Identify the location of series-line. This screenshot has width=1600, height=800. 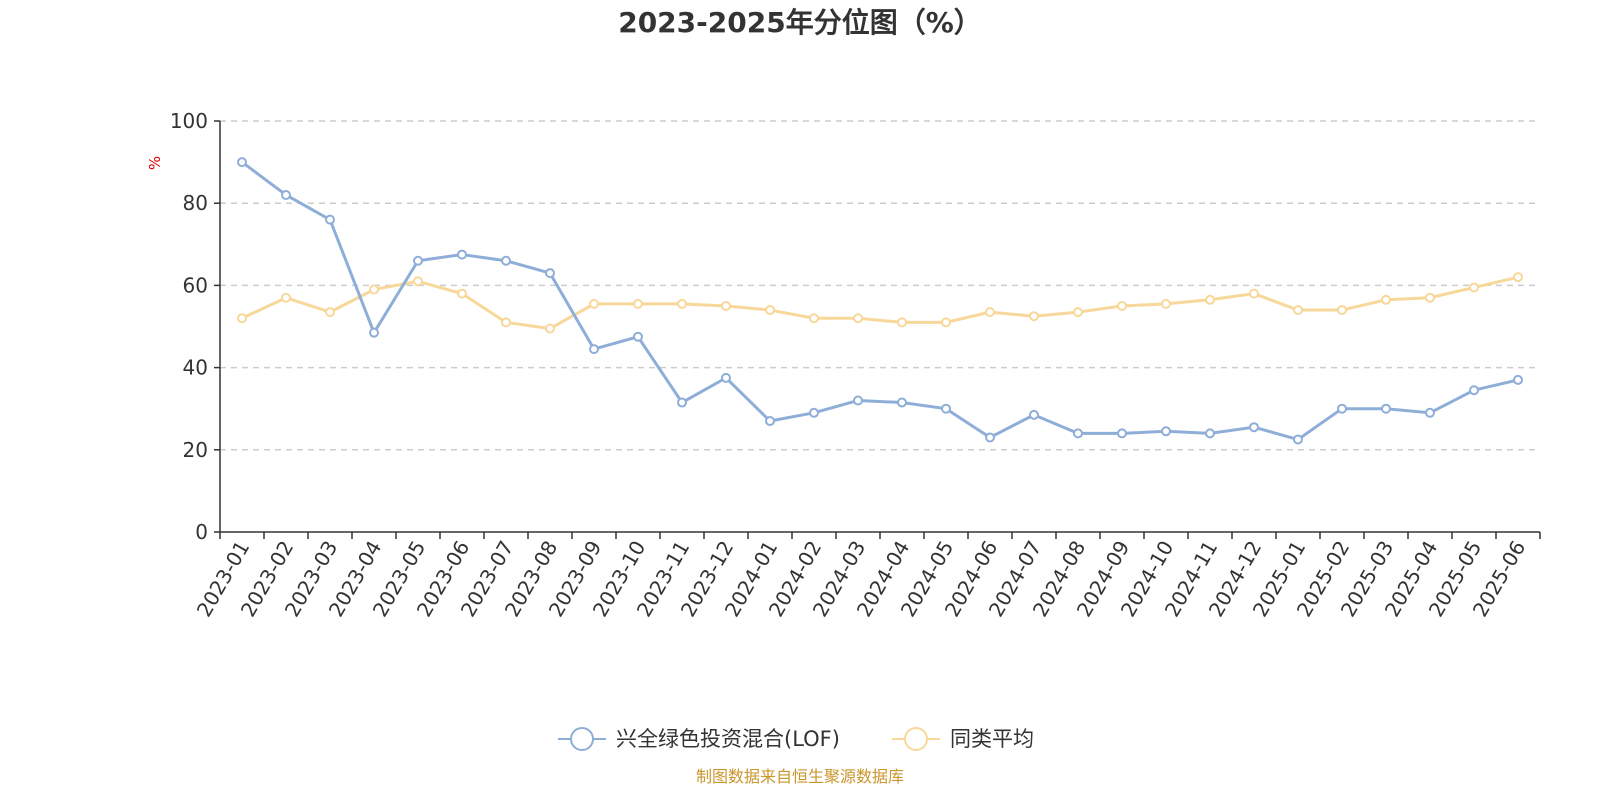
(880, 303).